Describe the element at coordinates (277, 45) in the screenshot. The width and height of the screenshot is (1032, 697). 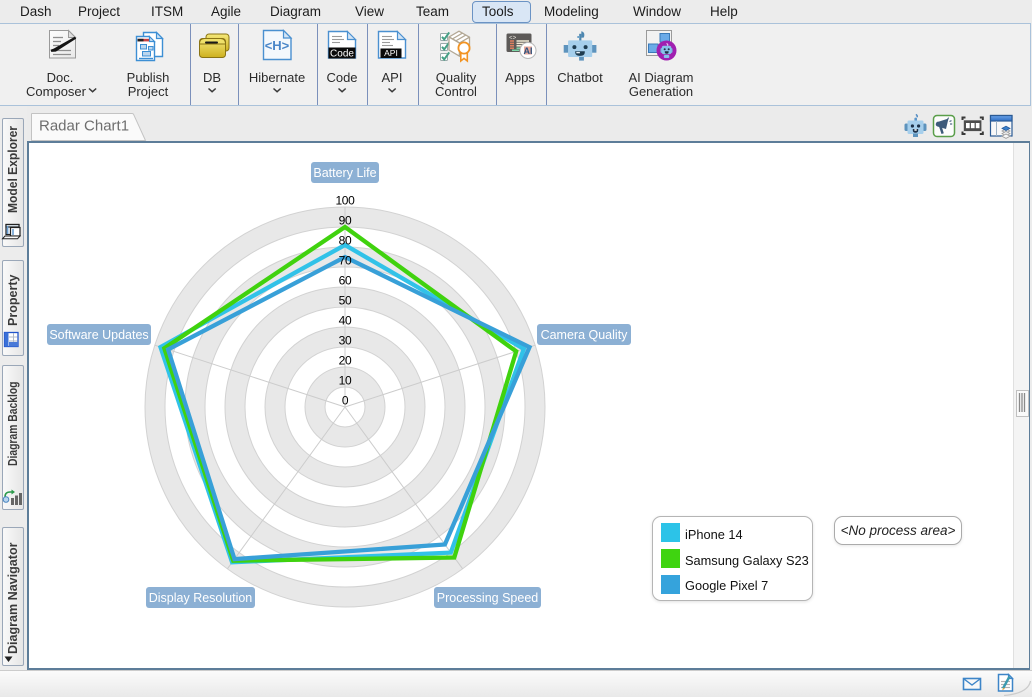
I see `svg-text: <H>` at that location.